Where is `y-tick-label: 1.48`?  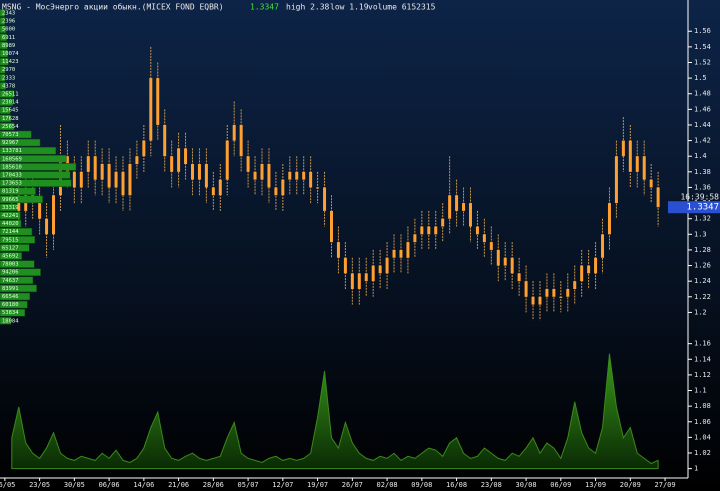
y-tick-label: 1.48 is located at coordinates (702, 94).